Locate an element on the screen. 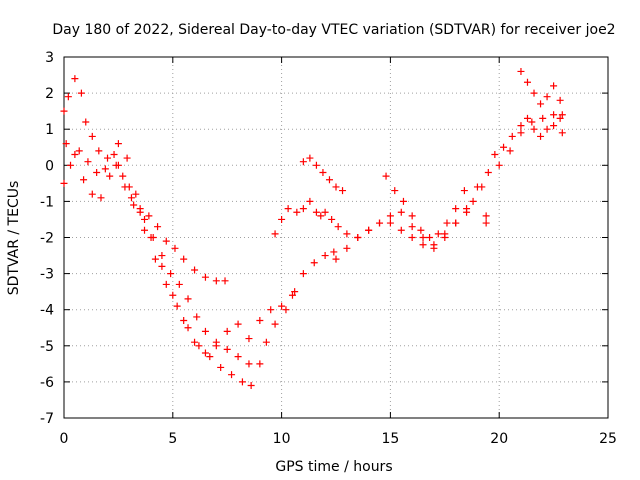 This screenshot has height=480, width=640. x-tick-label: 10 is located at coordinates (282, 439).